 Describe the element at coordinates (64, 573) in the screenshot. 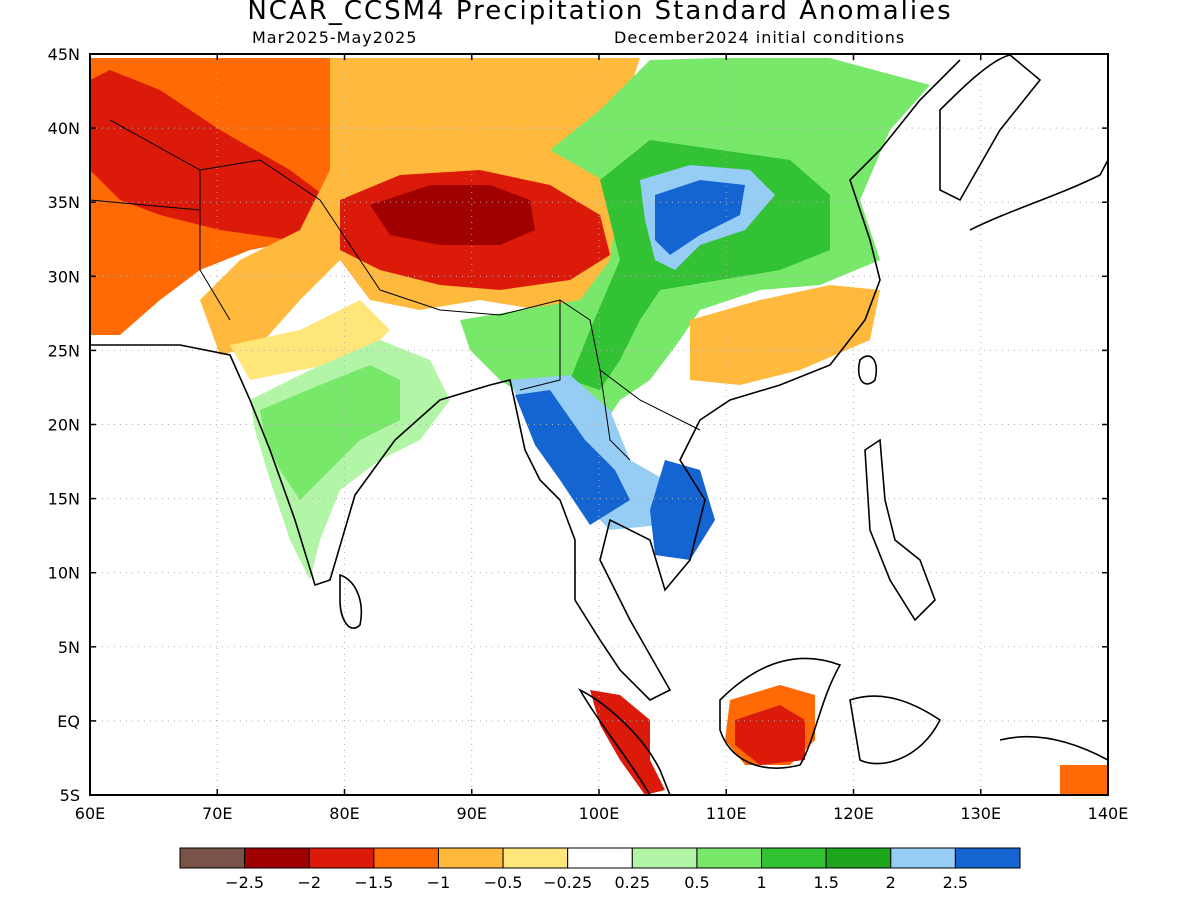

I see `lat-tick-label: 10N` at that location.